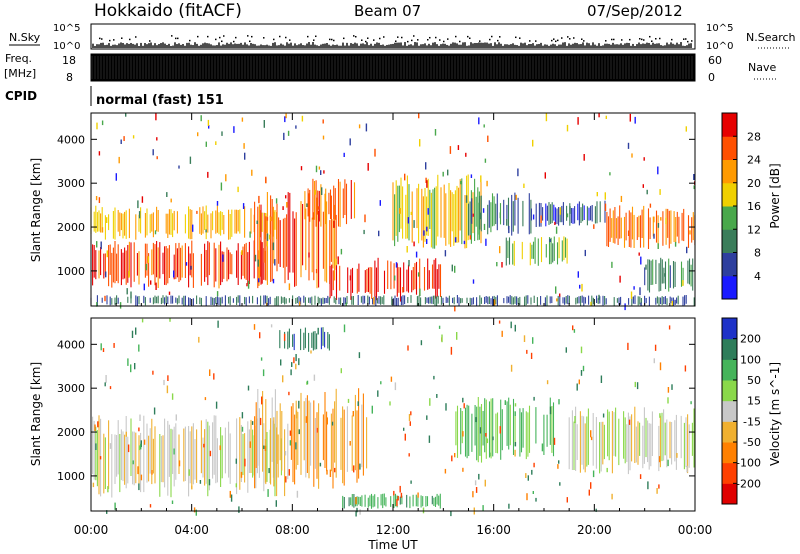 The image size is (800, 554). I want to click on colorbar-tick-label: -15, so click(752, 421).